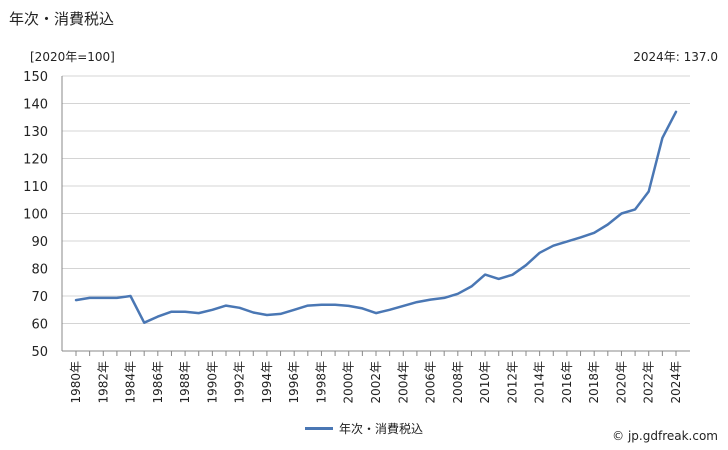 The width and height of the screenshot is (728, 450). What do you see at coordinates (131, 382) in the screenshot?
I see `x-tick-label: 1984年` at bounding box center [131, 382].